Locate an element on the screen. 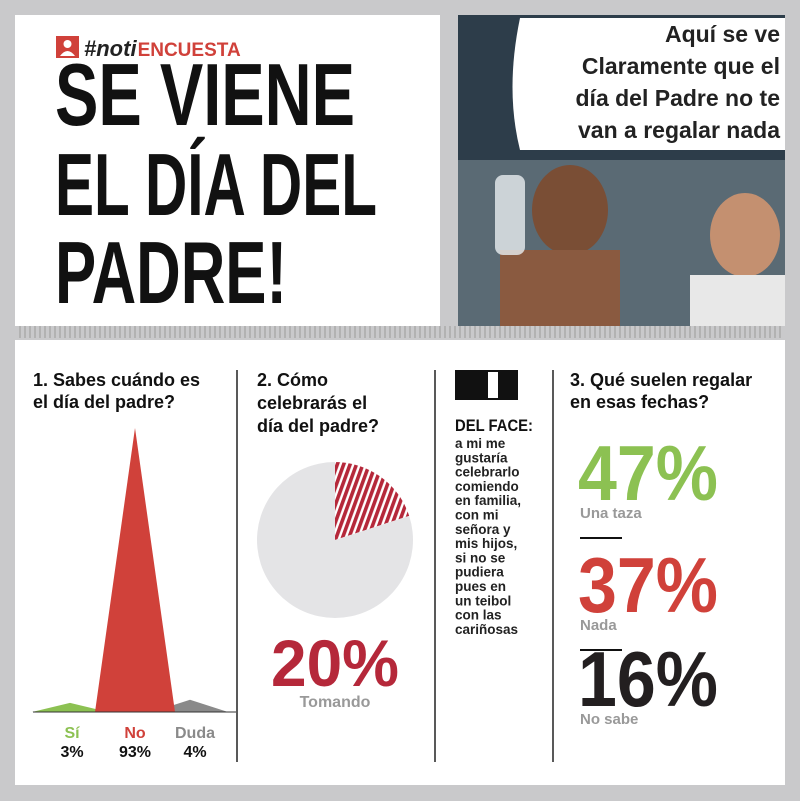 The width and height of the screenshot is (800, 801). value-label: 93% is located at coordinates (135, 752).